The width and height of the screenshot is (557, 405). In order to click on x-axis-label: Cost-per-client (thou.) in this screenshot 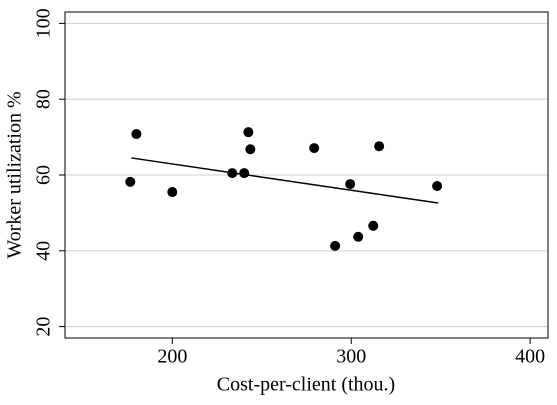, I will do `click(306, 385)`.